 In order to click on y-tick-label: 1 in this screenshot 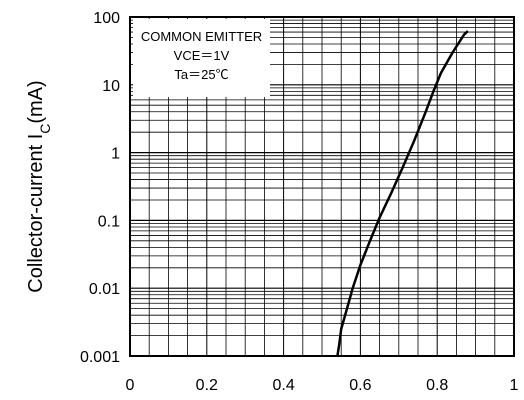, I will do `click(115, 154)`.